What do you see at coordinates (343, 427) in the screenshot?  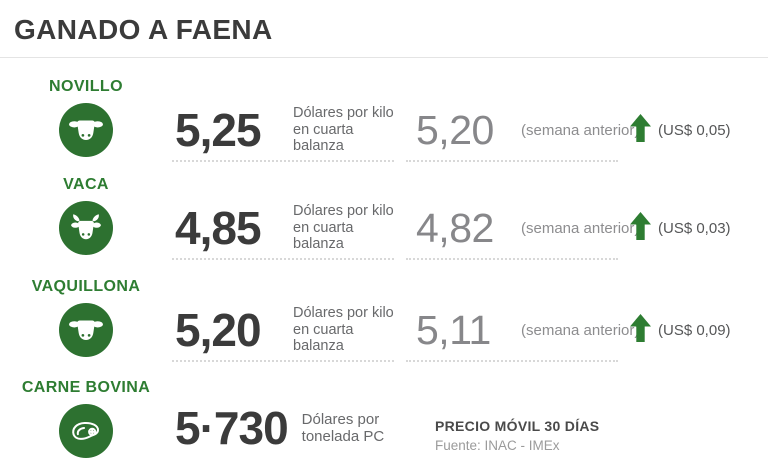 I see `price-unit: Dólares por tonelada PC` at bounding box center [343, 427].